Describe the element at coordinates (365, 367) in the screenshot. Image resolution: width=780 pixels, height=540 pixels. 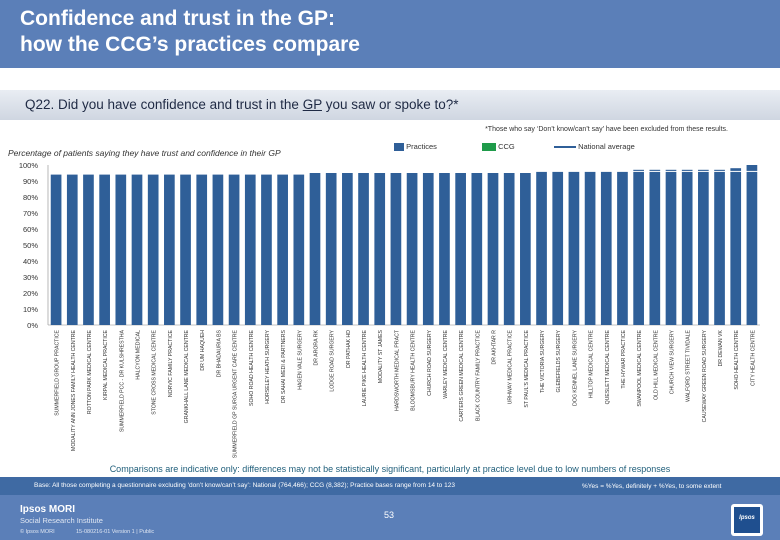
I see `x-tick-label: LAURIE PIKE HEALTH CENTRE` at that location.